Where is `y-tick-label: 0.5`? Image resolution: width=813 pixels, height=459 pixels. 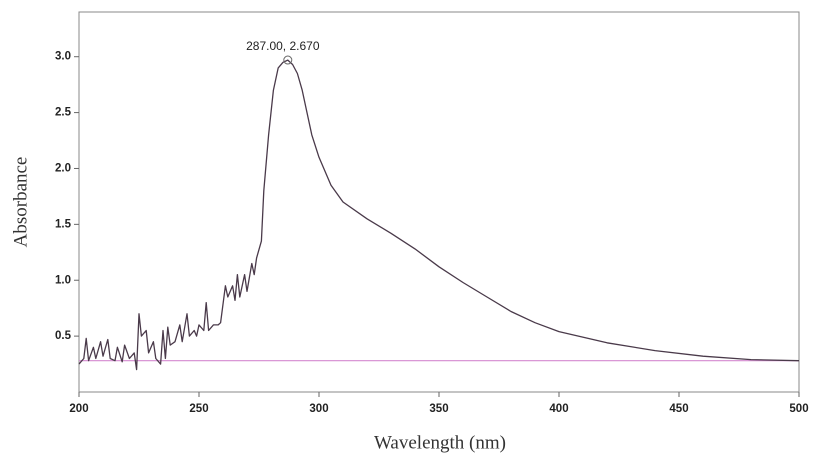
y-tick-label: 0.5 is located at coordinates (63, 336).